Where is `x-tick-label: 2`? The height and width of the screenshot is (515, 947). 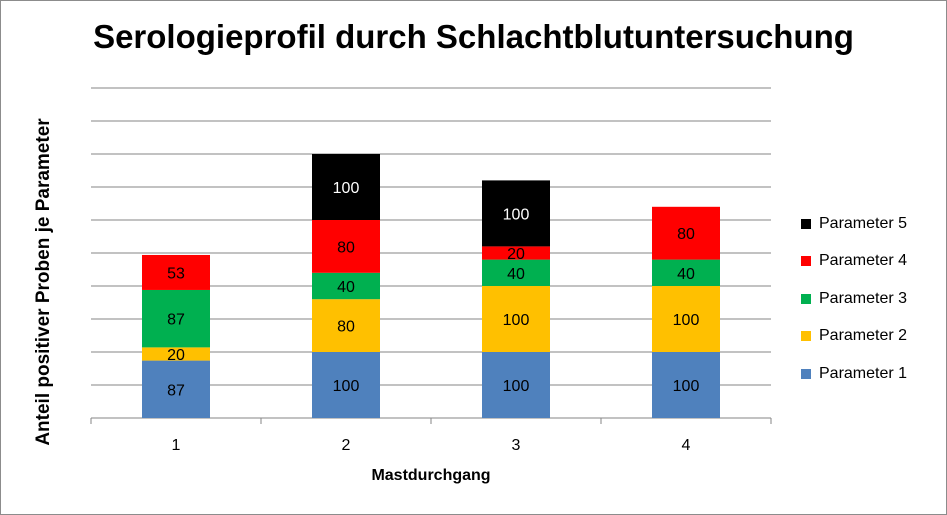 x-tick-label: 2 is located at coordinates (346, 445).